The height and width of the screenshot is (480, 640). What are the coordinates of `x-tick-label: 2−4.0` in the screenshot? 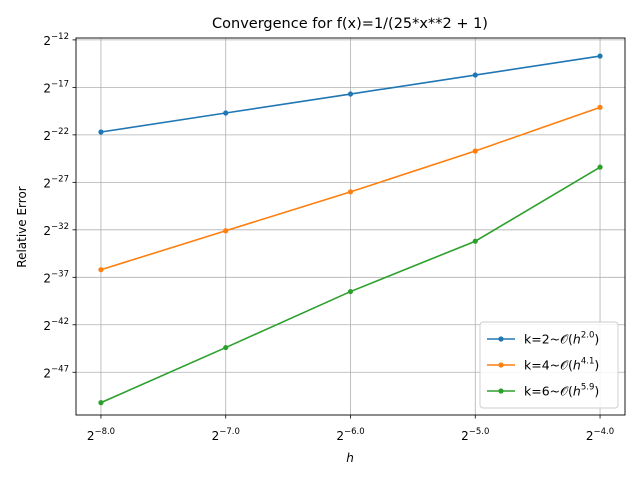 It's located at (600, 435).